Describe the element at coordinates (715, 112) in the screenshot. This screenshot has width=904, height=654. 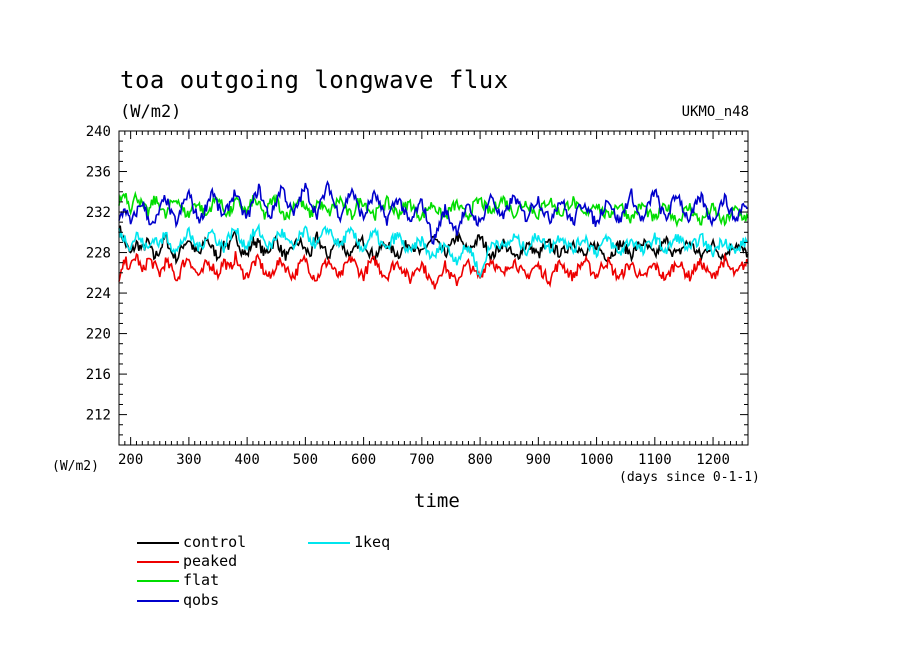
I see `model-label: UKMO_n48` at that location.